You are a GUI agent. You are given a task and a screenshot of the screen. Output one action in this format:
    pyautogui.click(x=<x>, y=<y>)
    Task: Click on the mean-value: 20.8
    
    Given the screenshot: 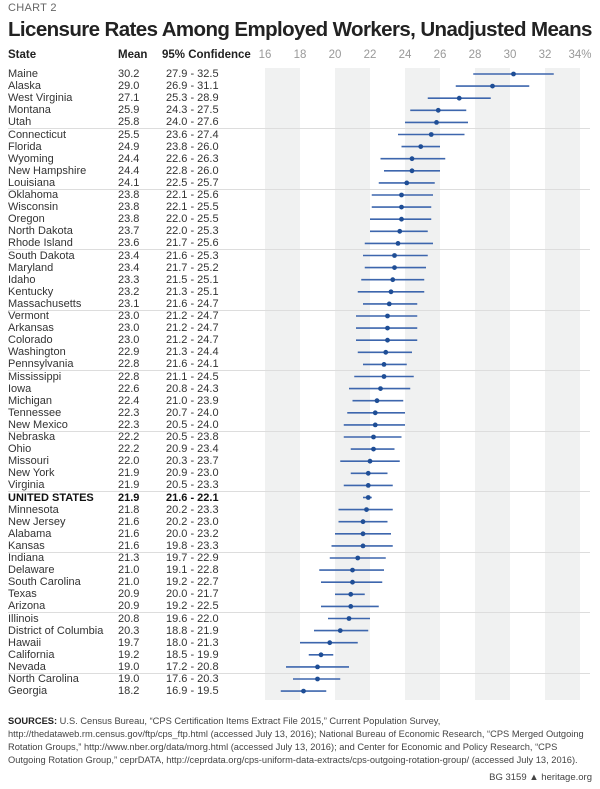 What is the action you would take?
    pyautogui.click(x=129, y=618)
    